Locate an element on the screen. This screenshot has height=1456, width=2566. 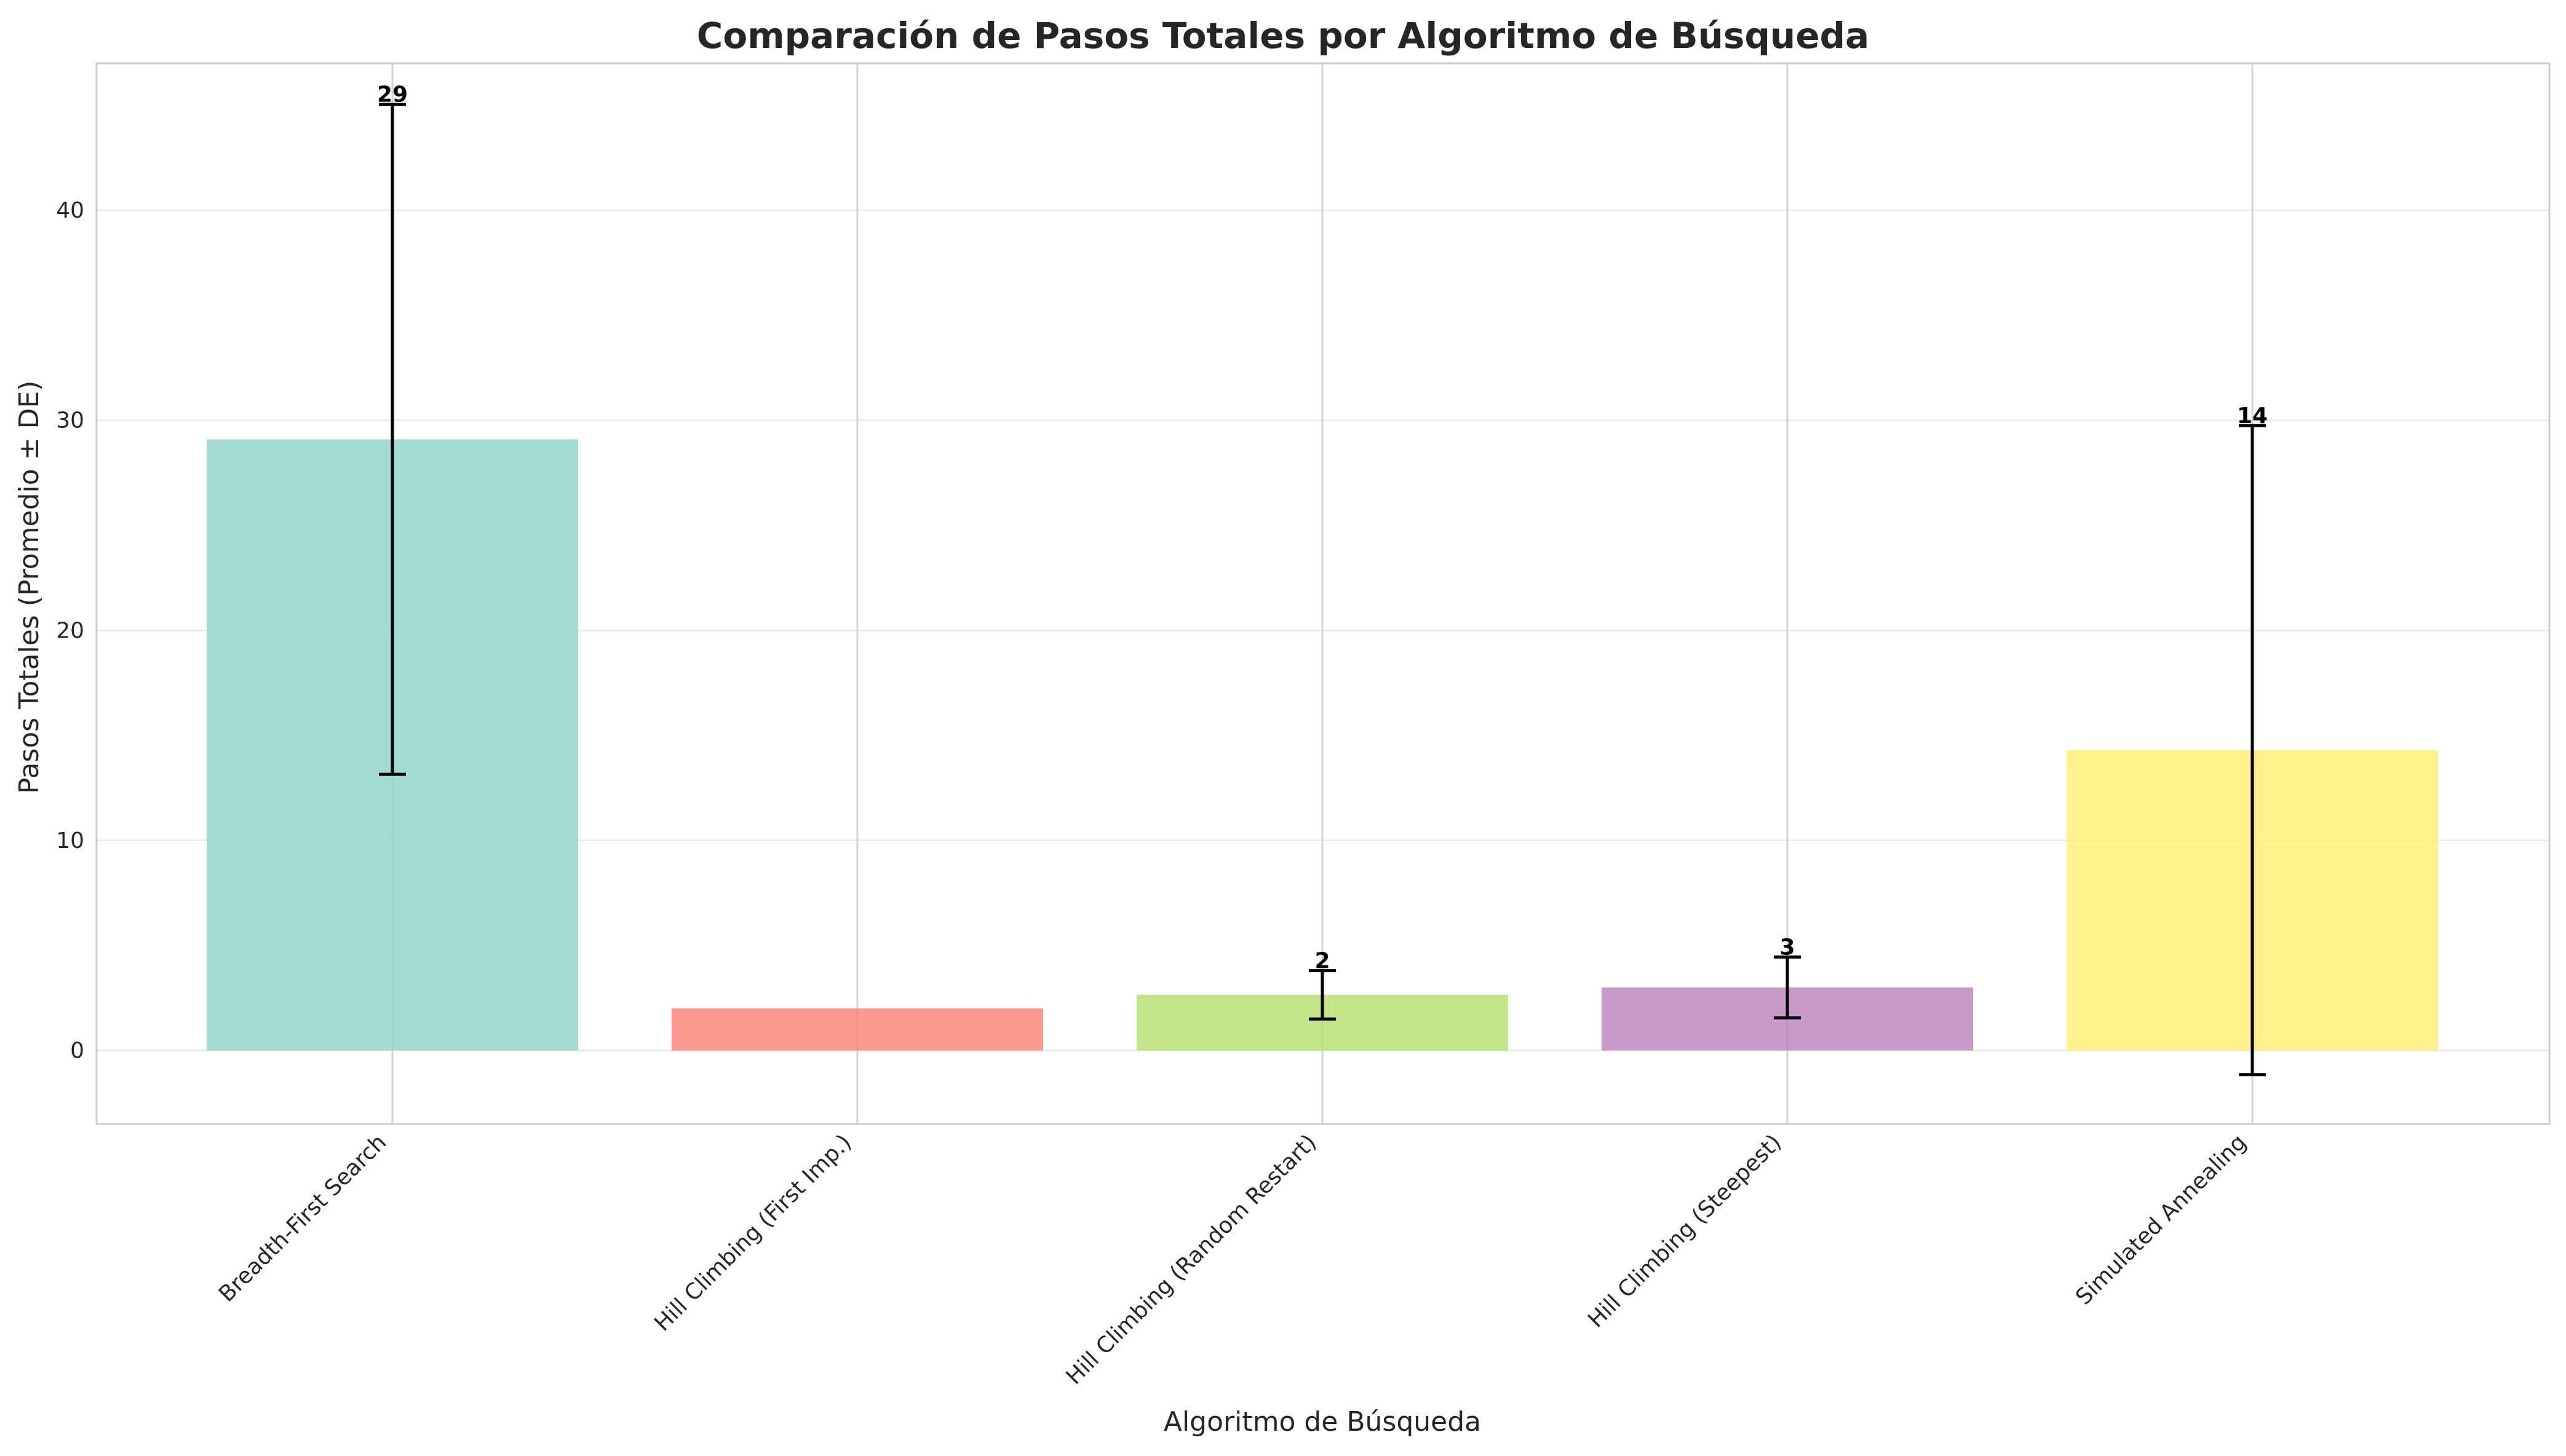
bar is located at coordinates (858, 1029).